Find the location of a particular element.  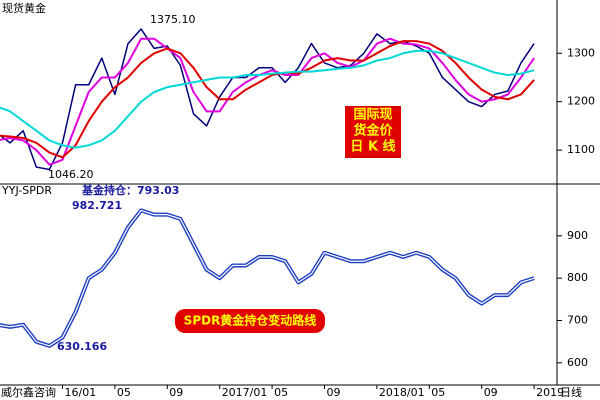

box-text: 货金价 is located at coordinates (373, 131).